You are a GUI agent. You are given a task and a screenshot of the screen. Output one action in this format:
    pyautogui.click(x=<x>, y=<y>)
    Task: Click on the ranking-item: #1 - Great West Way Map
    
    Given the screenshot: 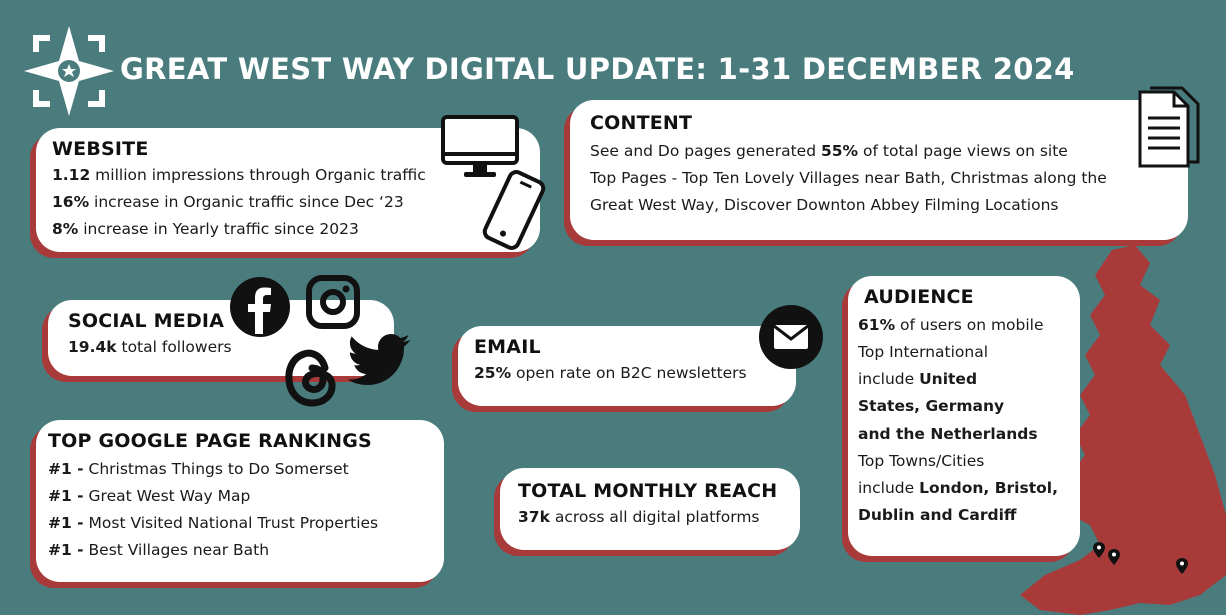 What is the action you would take?
    pyautogui.click(x=149, y=496)
    